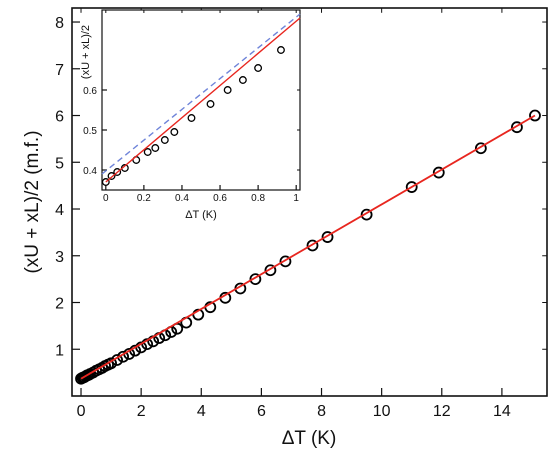 The image size is (550, 460). I want to click on main-y-tick-label: 7, so click(59, 70).